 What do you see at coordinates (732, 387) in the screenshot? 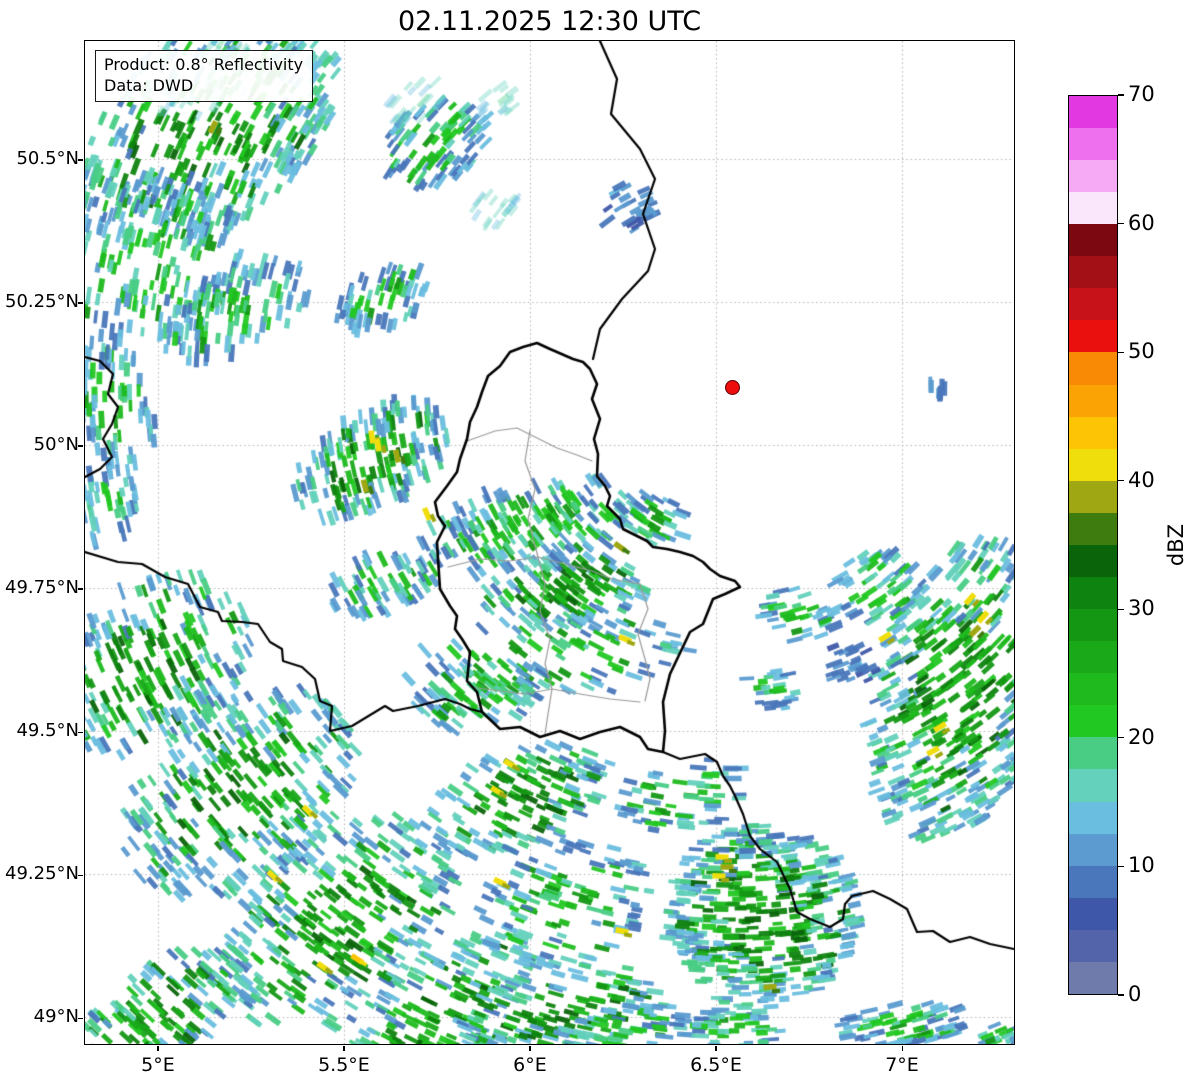
I see `radar-site-marker` at bounding box center [732, 387].